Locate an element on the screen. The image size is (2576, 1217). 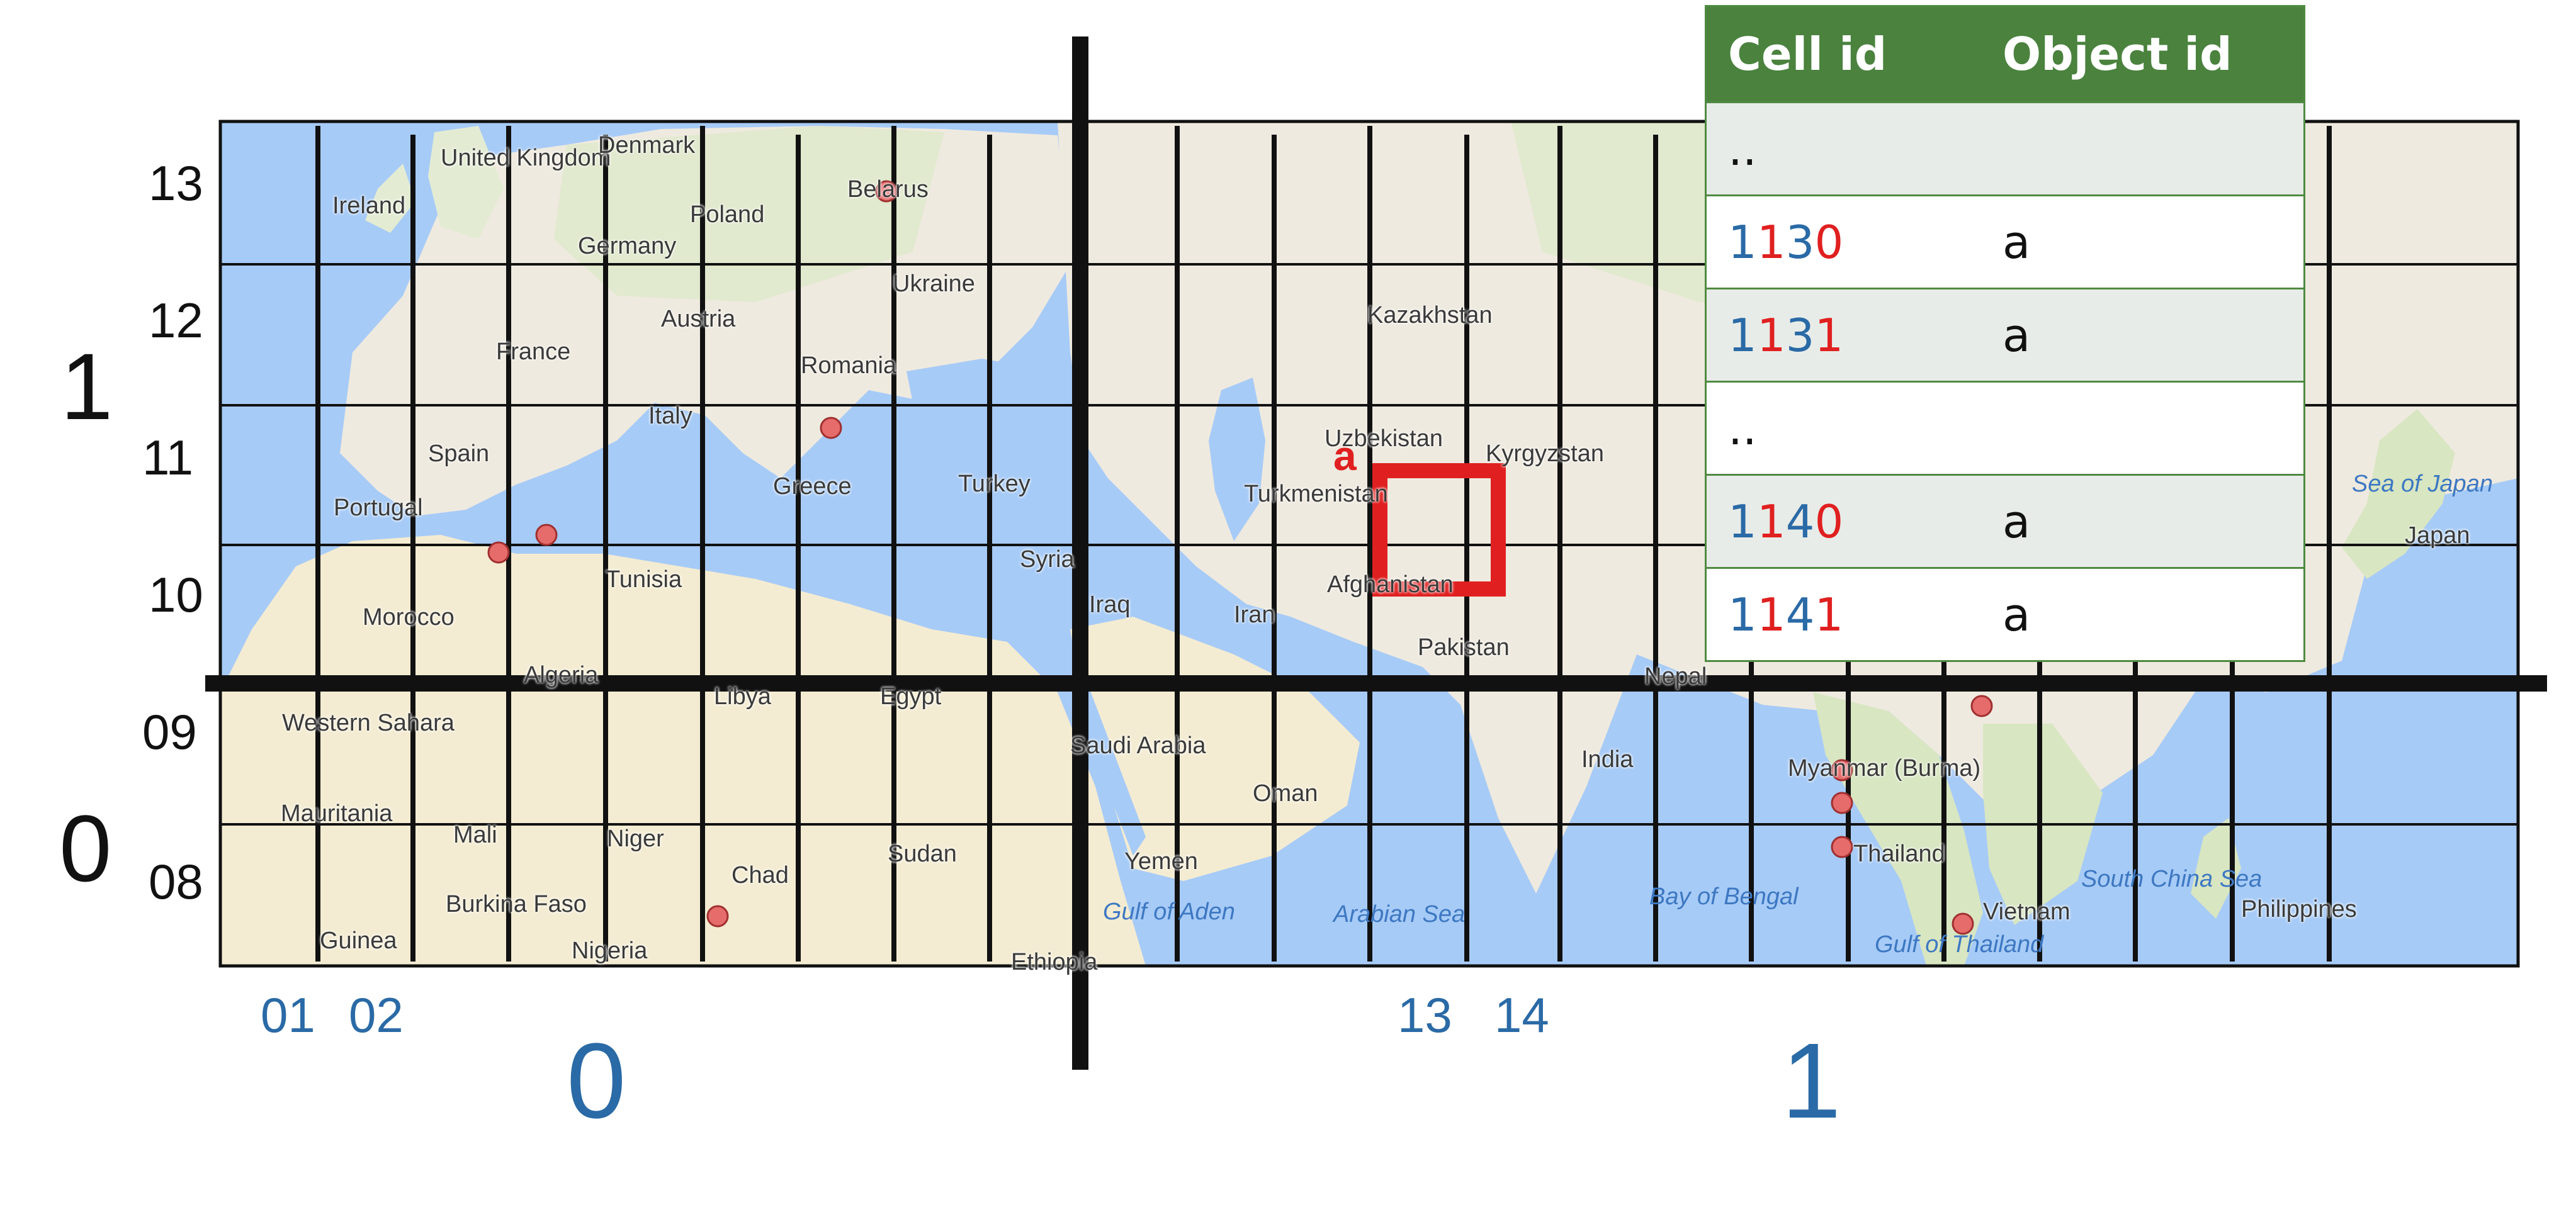
header-object-id: Object id is located at coordinates (2117, 54).